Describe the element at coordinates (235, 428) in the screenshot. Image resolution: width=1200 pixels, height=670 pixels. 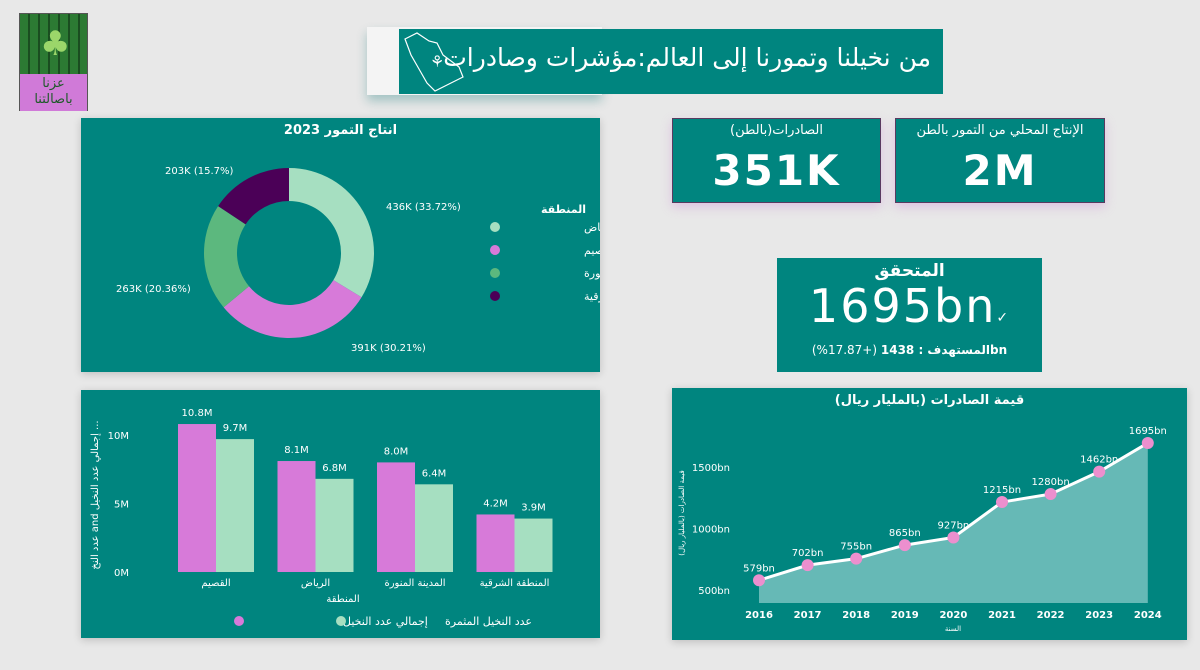
I see `bar-data-label: 9.7M` at that location.